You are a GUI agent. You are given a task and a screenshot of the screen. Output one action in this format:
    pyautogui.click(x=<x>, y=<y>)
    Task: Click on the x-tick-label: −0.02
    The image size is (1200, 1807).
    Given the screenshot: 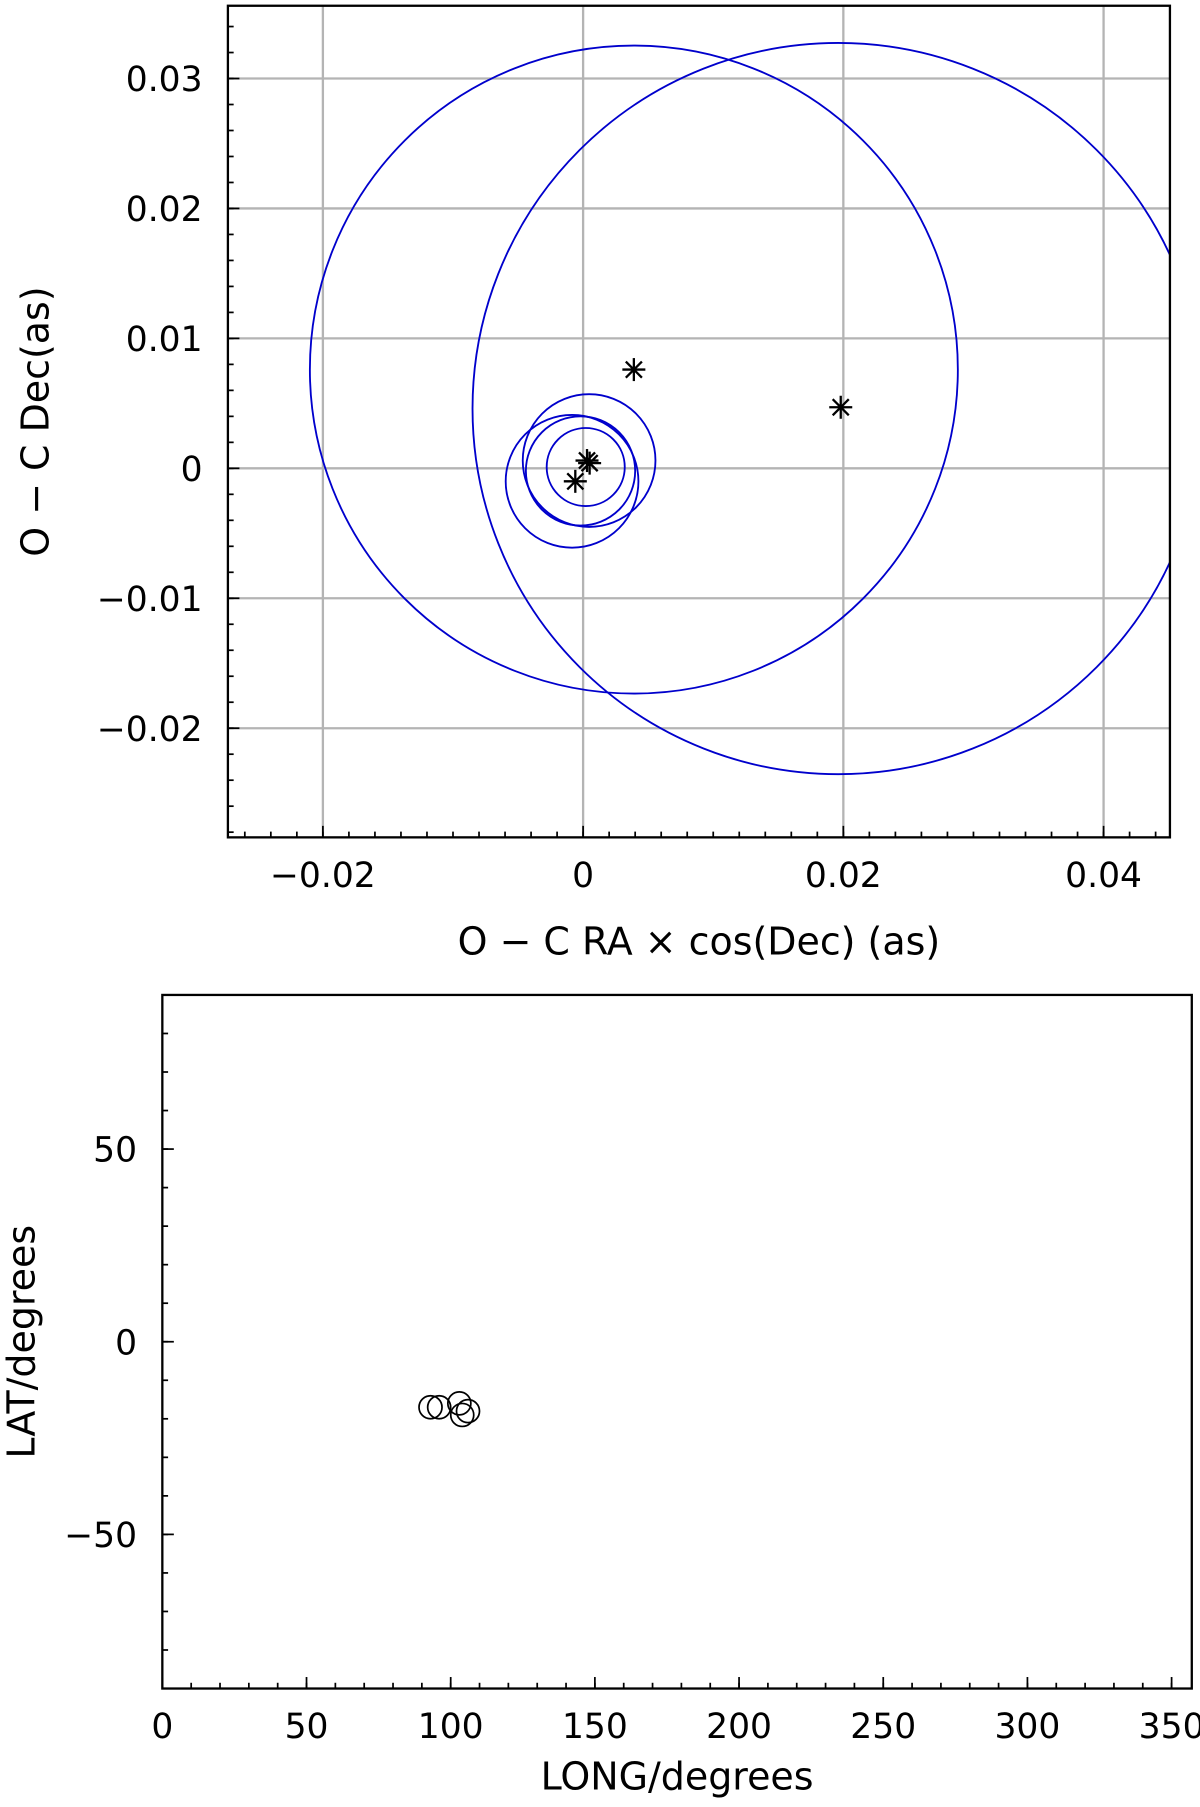 What is the action you would take?
    pyautogui.click(x=323, y=876)
    